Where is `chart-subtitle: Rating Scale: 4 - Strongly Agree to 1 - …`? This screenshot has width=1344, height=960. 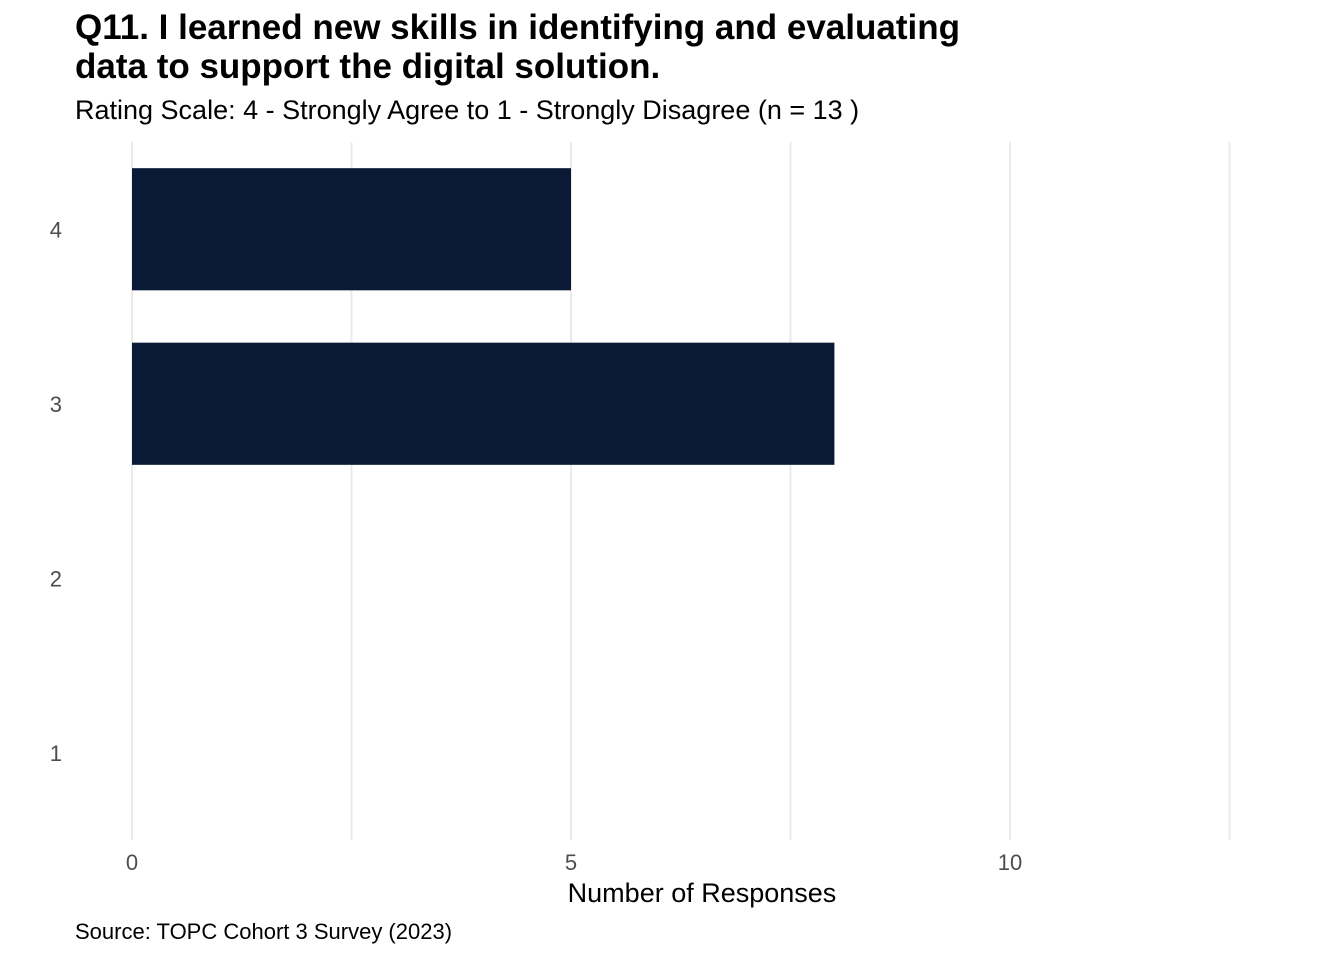 chart-subtitle: Rating Scale: 4 - Strongly Agree to 1 - … is located at coordinates (467, 110).